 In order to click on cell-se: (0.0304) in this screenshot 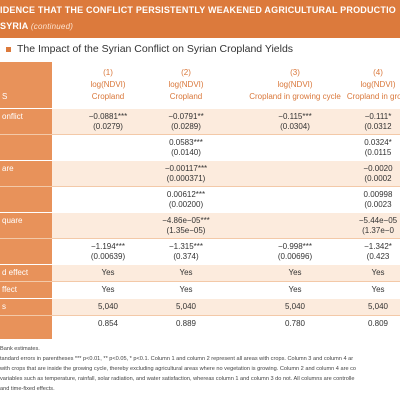, I will do `click(295, 126)`.